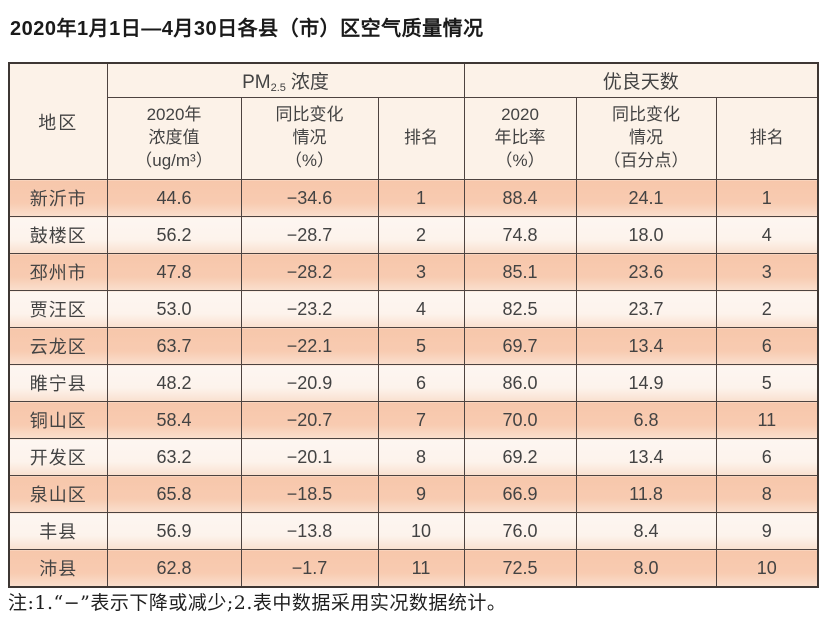  I want to click on cell-good-rate: 69.7, so click(520, 346).